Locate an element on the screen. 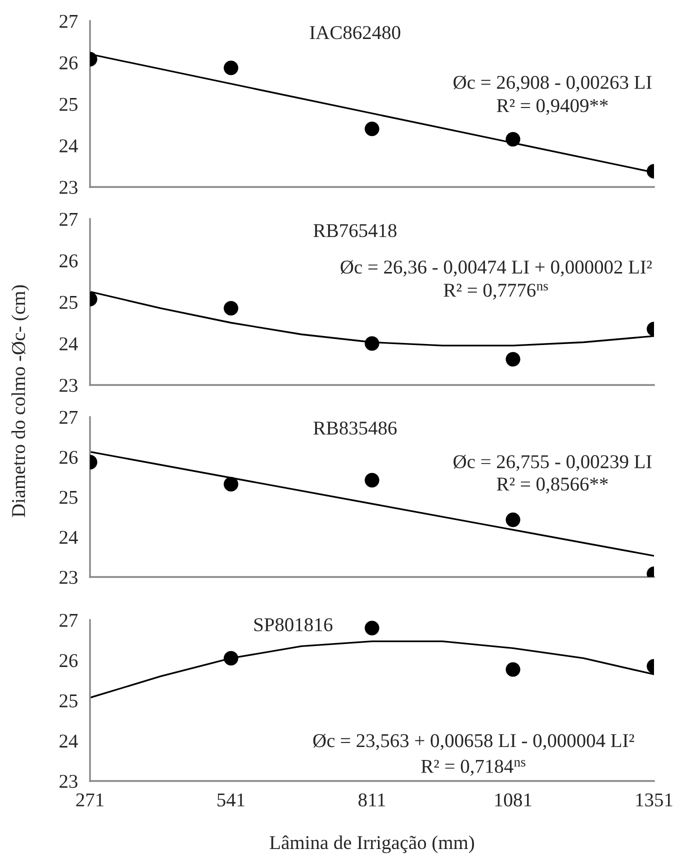  x-tick-label: 1351 is located at coordinates (654, 799).